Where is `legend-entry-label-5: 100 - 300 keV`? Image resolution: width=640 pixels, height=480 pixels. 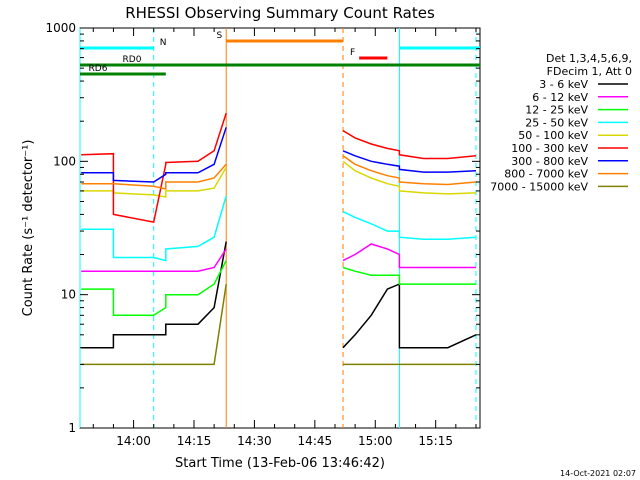
legend-entry-label-5: 100 - 300 keV is located at coordinates (549, 148).